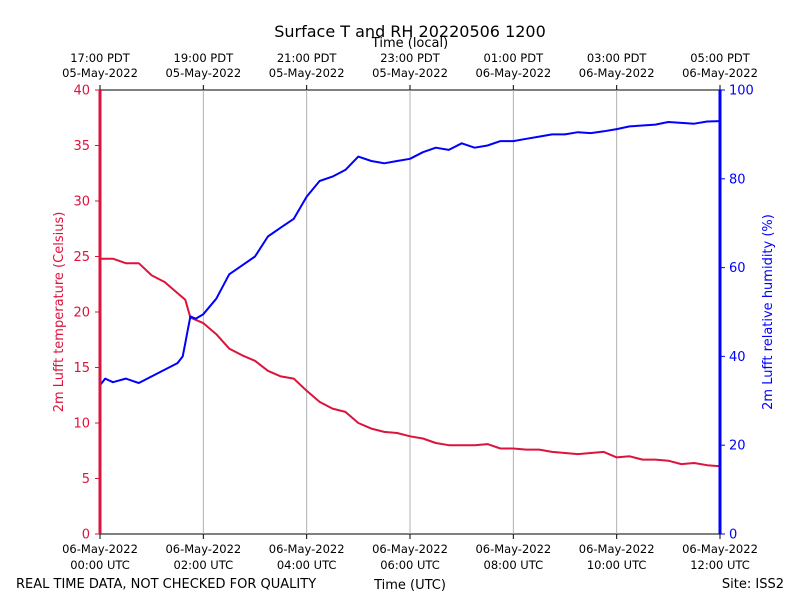 The width and height of the screenshot is (800, 600). Describe the element at coordinates (737, 446) in the screenshot. I see `right-tick-label: 20` at that location.